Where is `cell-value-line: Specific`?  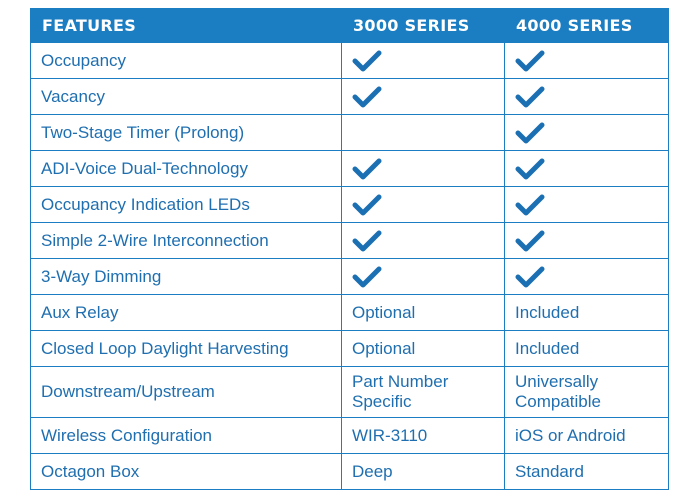 cell-value-line: Specific is located at coordinates (382, 401).